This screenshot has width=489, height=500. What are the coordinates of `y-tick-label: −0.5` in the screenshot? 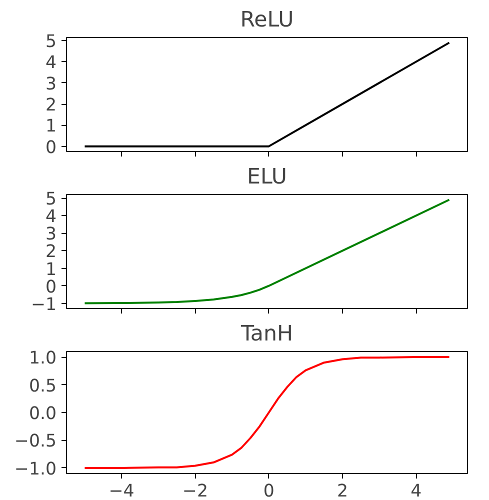 It's located at (35, 442).